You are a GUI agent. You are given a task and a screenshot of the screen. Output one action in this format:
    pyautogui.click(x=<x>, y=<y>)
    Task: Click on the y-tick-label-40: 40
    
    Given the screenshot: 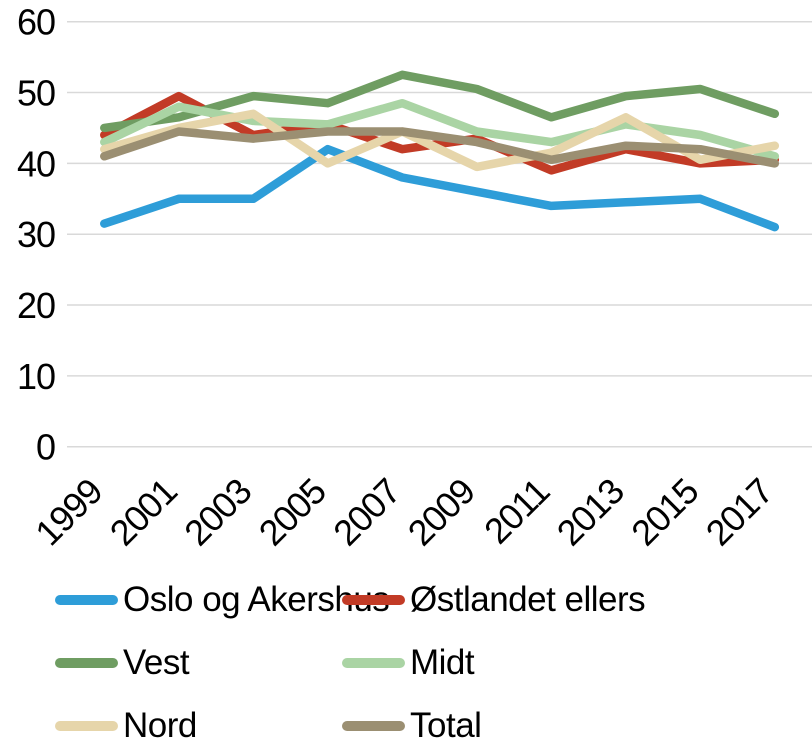 What is the action you would take?
    pyautogui.click(x=36, y=163)
    